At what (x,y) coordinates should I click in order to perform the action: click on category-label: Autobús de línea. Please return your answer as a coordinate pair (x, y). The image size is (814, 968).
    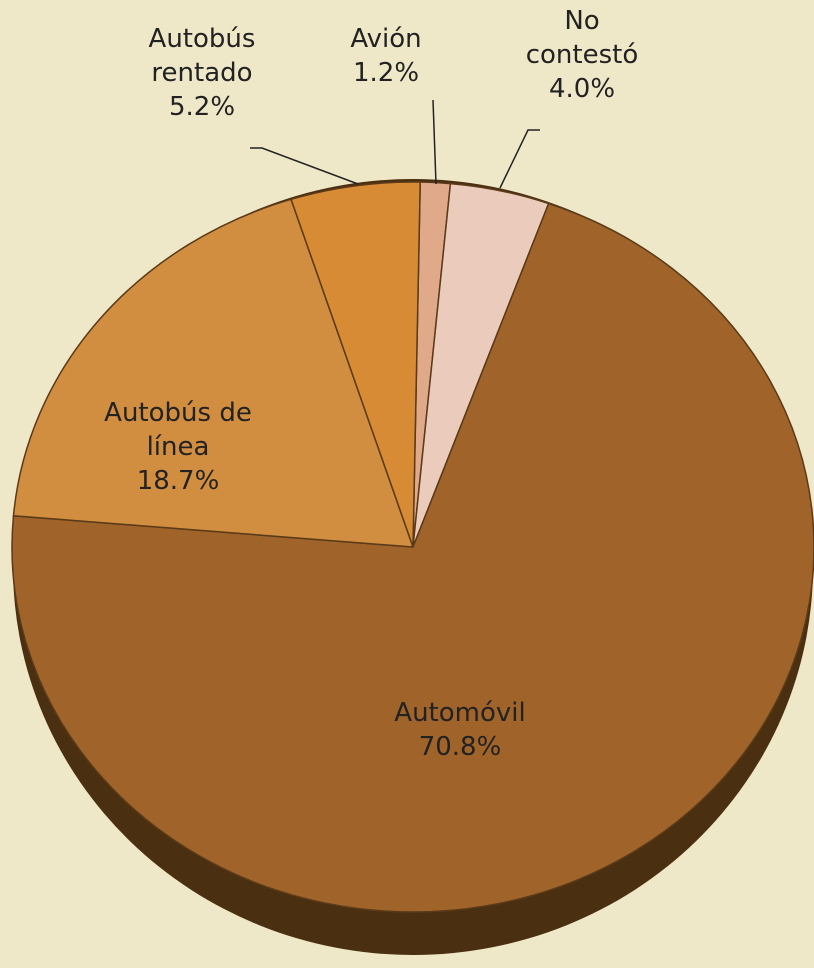
    Looking at the image, I should click on (178, 430).